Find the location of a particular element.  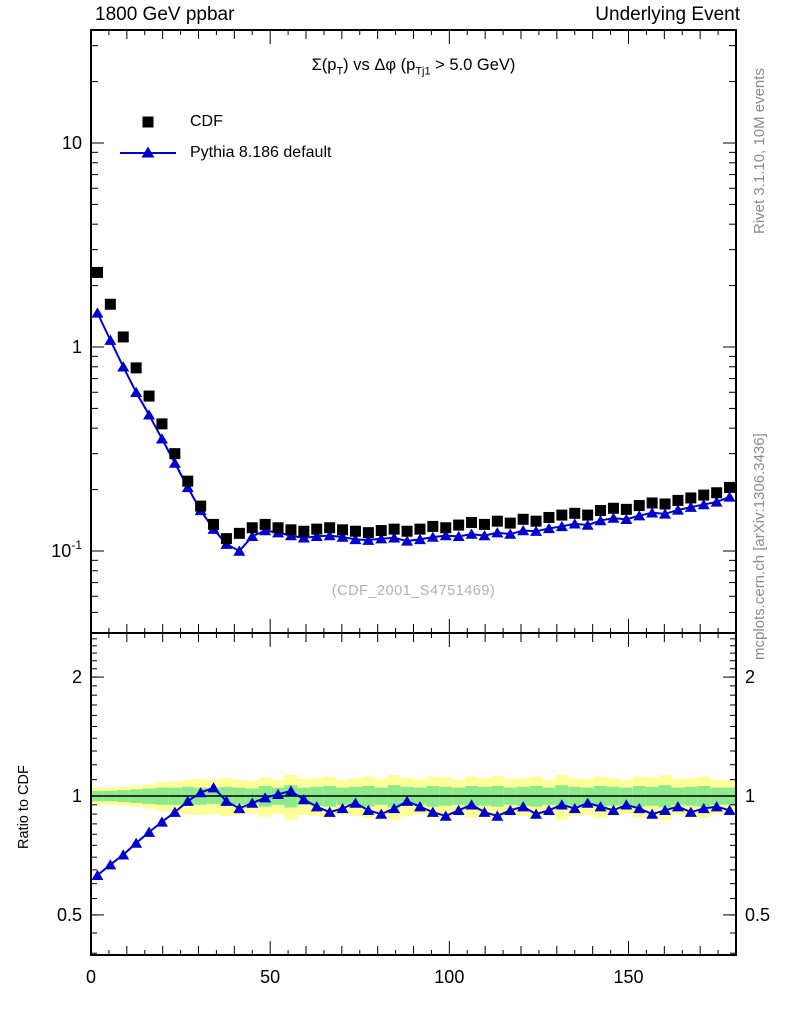

observable-title: Σ(pT) vs Δφ (pTj1 > 5.0 GeV) is located at coordinates (413, 66).